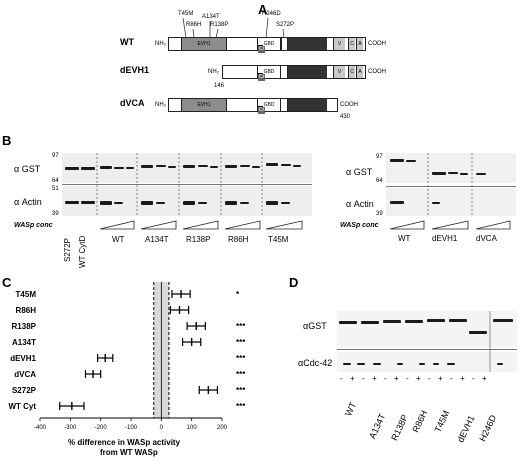 The height and width of the screenshot is (467, 520). Describe the element at coordinates (131, 427) in the screenshot. I see `x-tick-label: -100` at that location.